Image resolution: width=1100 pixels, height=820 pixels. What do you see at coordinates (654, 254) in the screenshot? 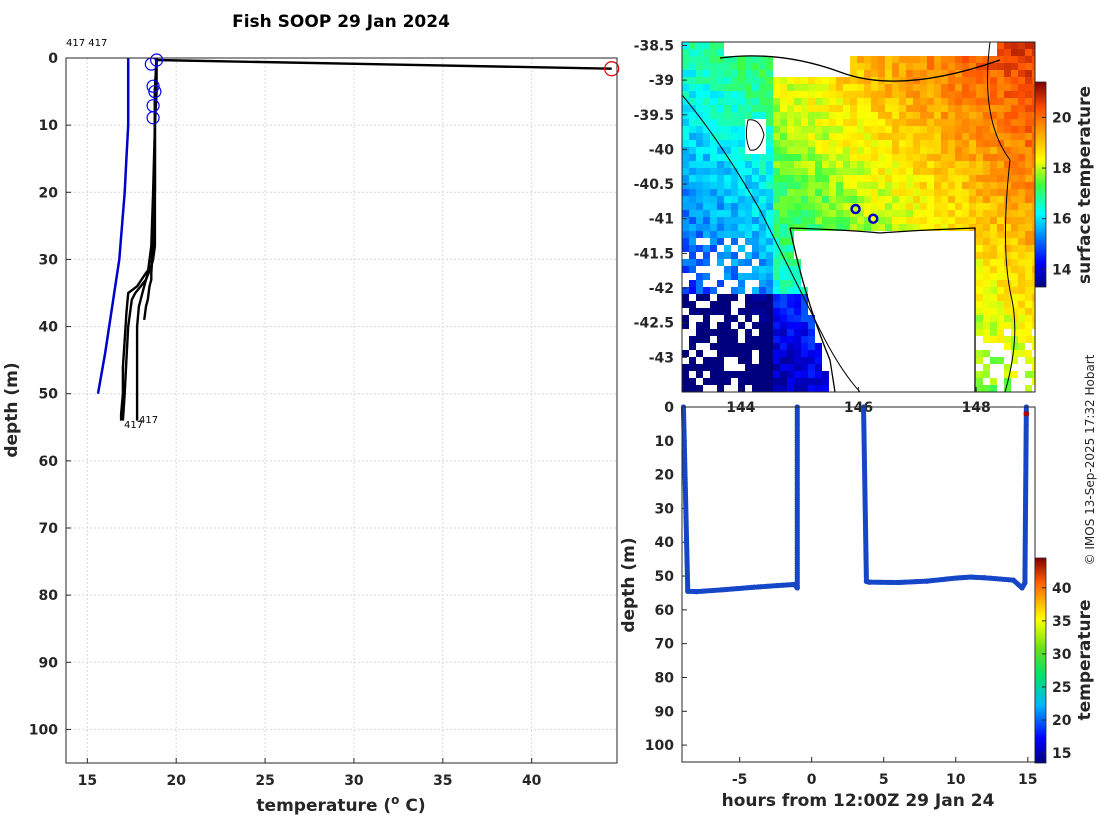
I see `map-lat-tick-label: -41.5` at bounding box center [654, 254].